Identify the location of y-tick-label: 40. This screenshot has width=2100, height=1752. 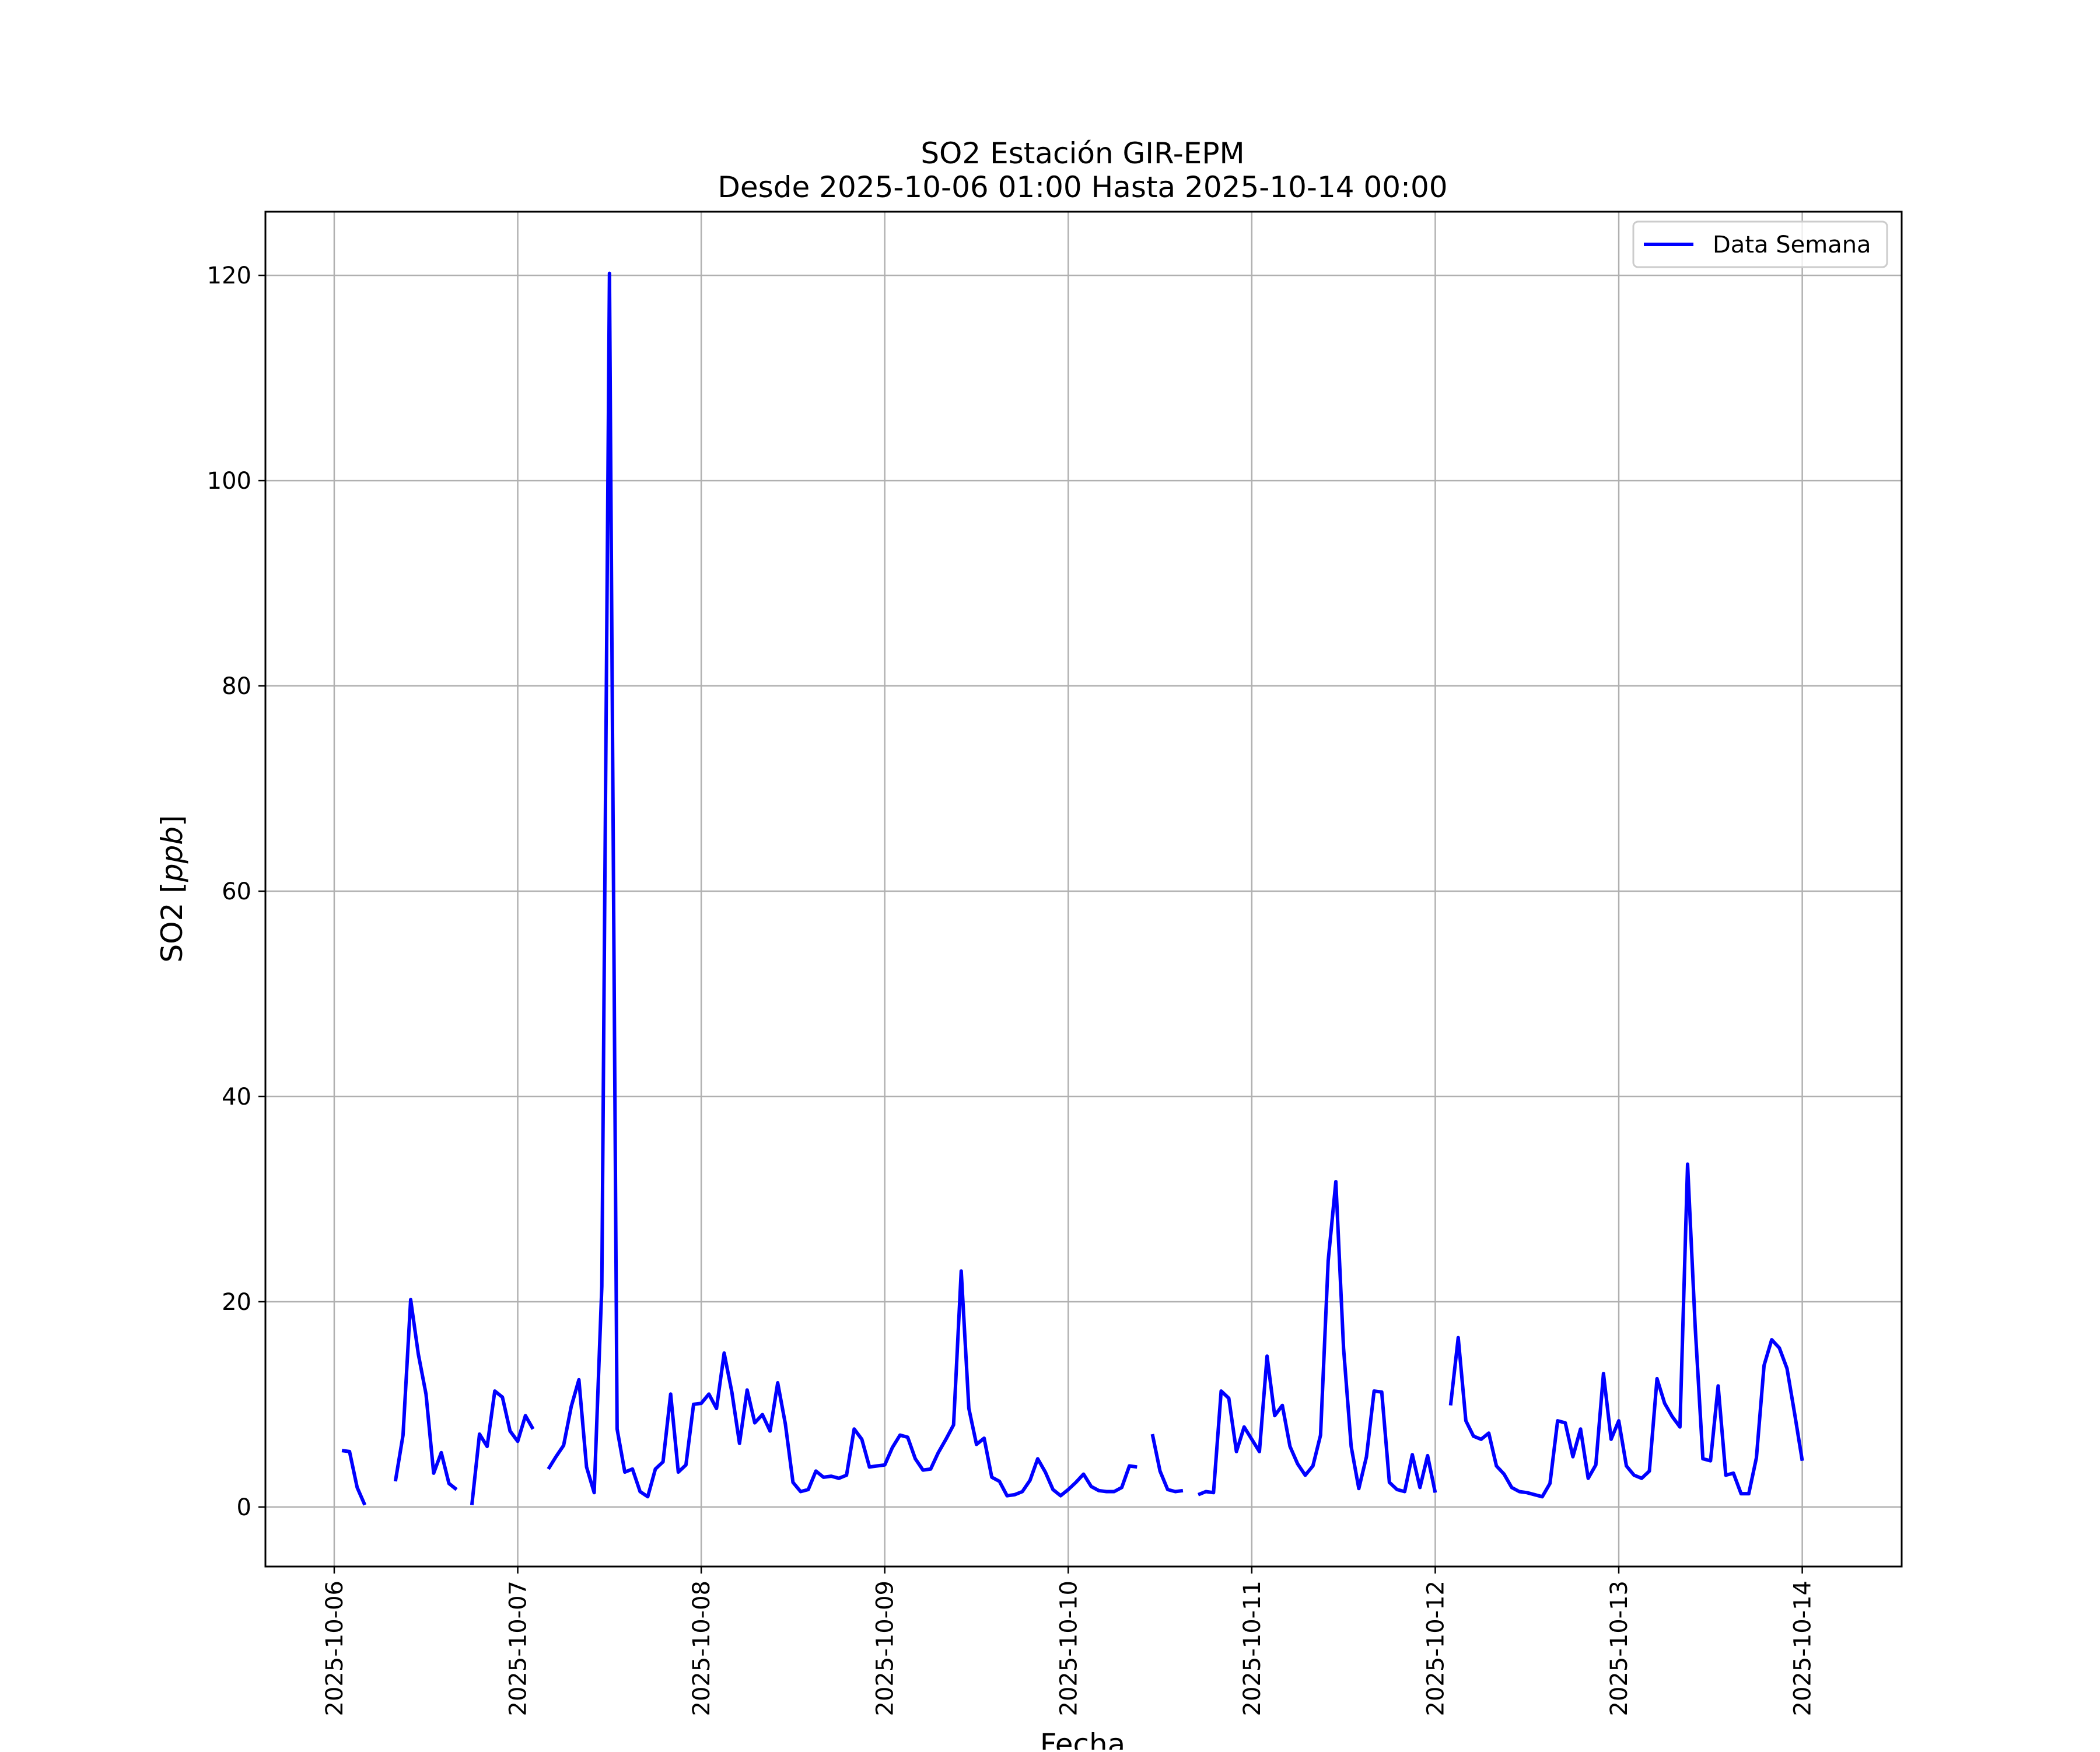
(236, 1097).